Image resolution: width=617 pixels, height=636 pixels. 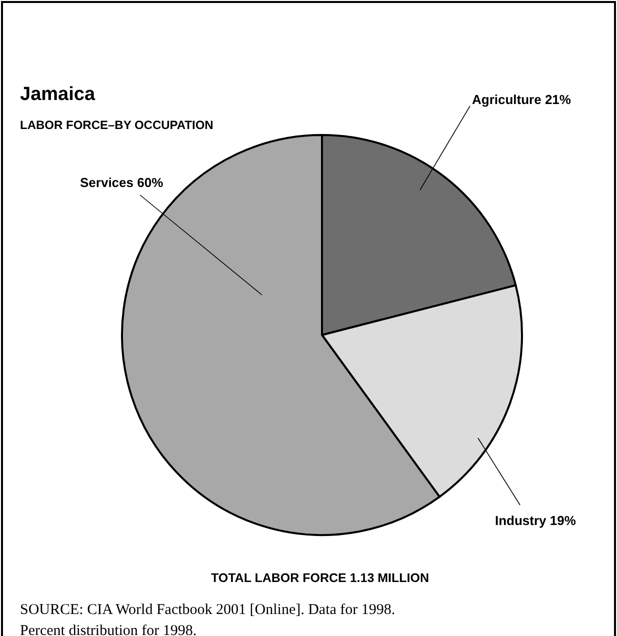 I want to click on slice-label: Agriculture 21%, so click(x=522, y=99).